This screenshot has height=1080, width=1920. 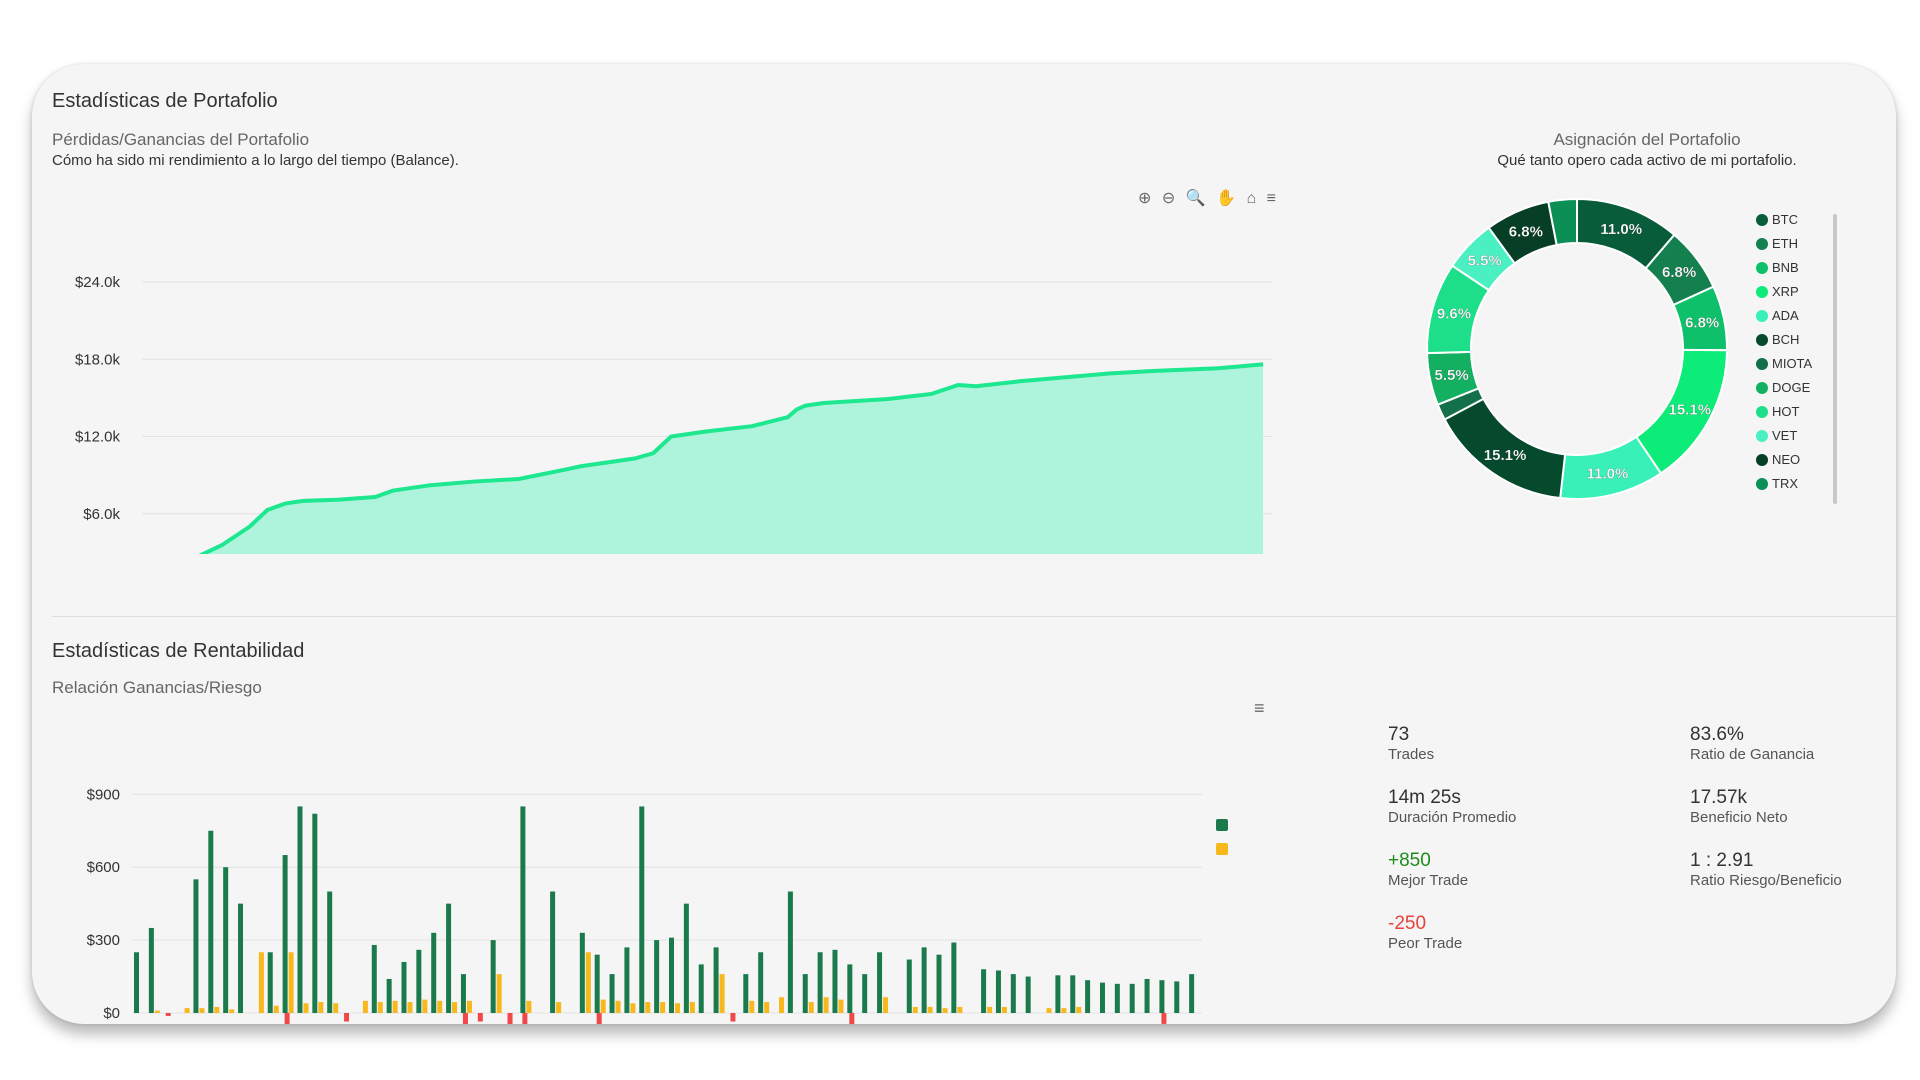 I want to click on home-reset-icon: ⌂, so click(x=1251, y=198).